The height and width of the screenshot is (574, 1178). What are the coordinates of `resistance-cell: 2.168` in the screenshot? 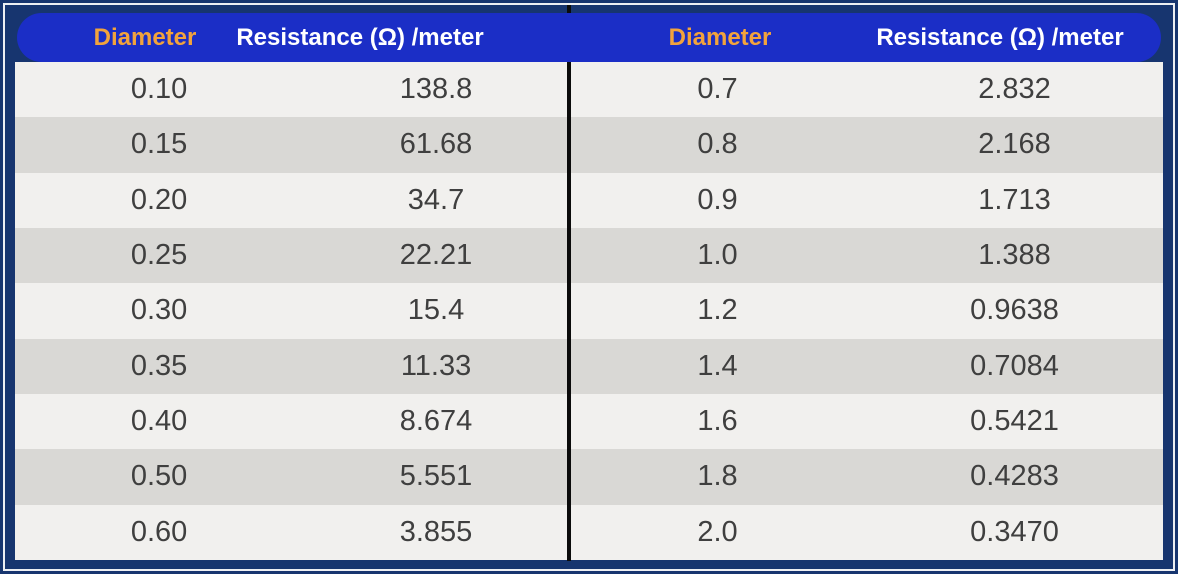 It's located at (1014, 144).